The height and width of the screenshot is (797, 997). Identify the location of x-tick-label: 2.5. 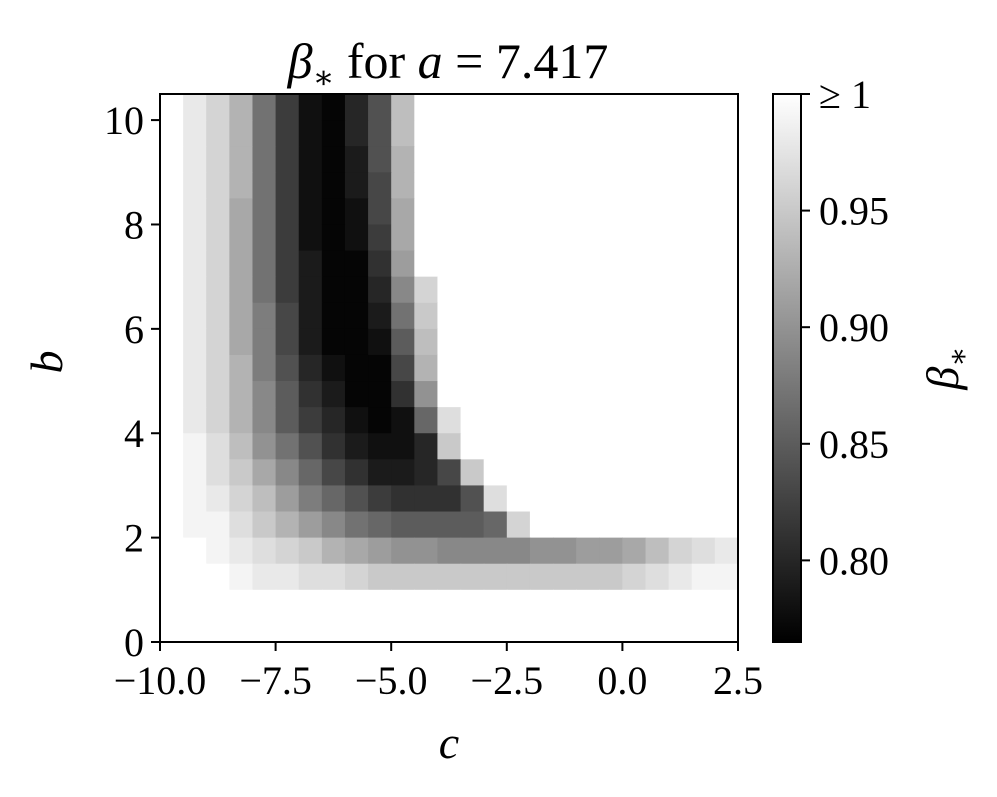
(738, 680).